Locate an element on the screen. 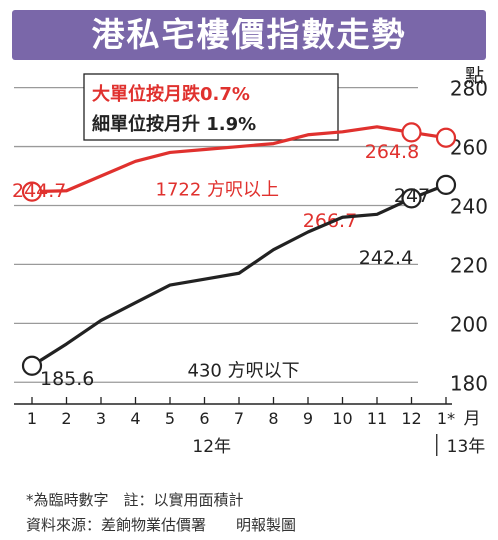 The width and height of the screenshot is (498, 540). legend-small: 細單位按月升 1.9% is located at coordinates (174, 124).